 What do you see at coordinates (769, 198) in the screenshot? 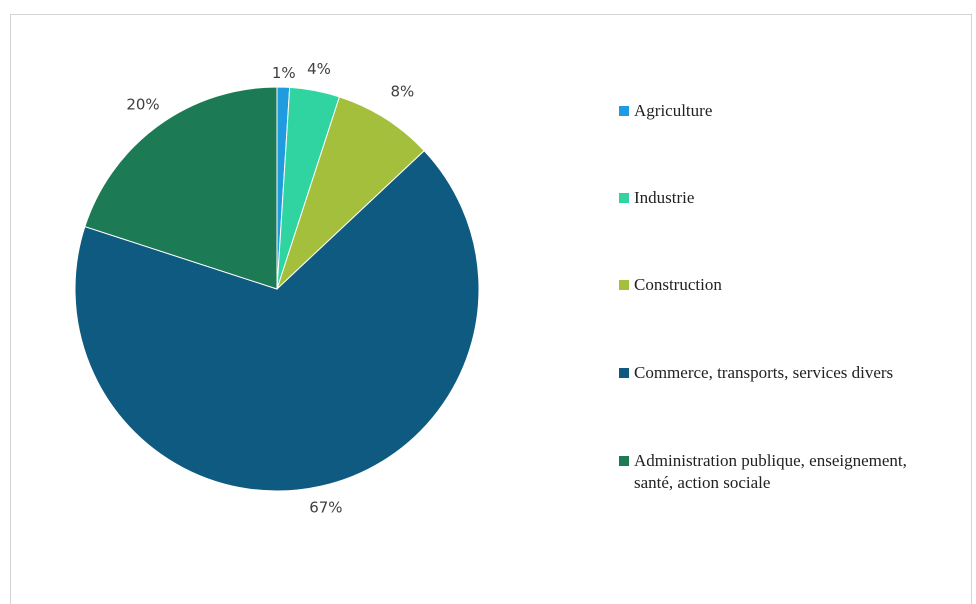
I see `legend-item-industrie: Industrie` at bounding box center [769, 198].